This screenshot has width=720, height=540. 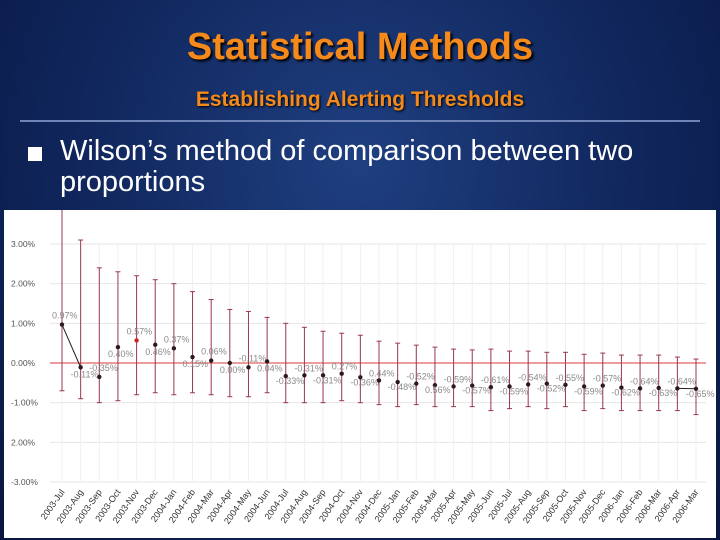 What do you see at coordinates (495, 380) in the screenshot?
I see `data-label: -0.61%` at bounding box center [495, 380].